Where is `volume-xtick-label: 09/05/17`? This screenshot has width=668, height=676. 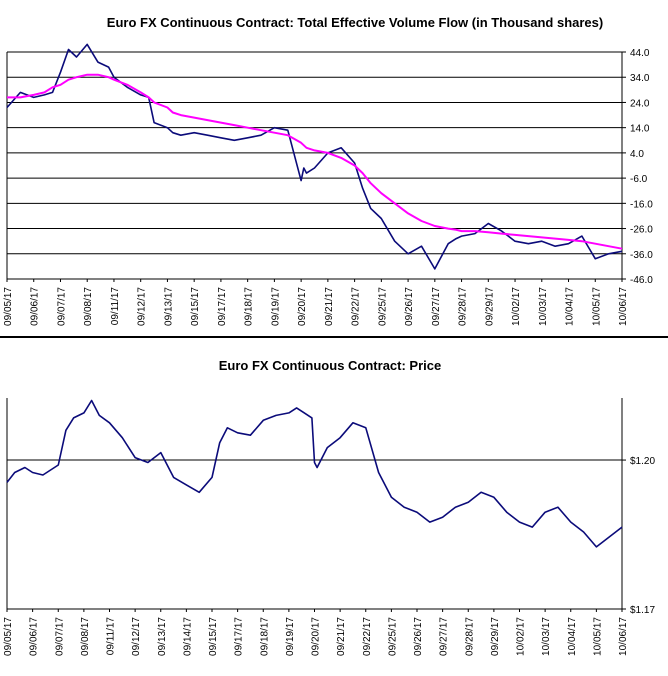
volume-xtick-label: 09/05/17 is located at coordinates (8, 306).